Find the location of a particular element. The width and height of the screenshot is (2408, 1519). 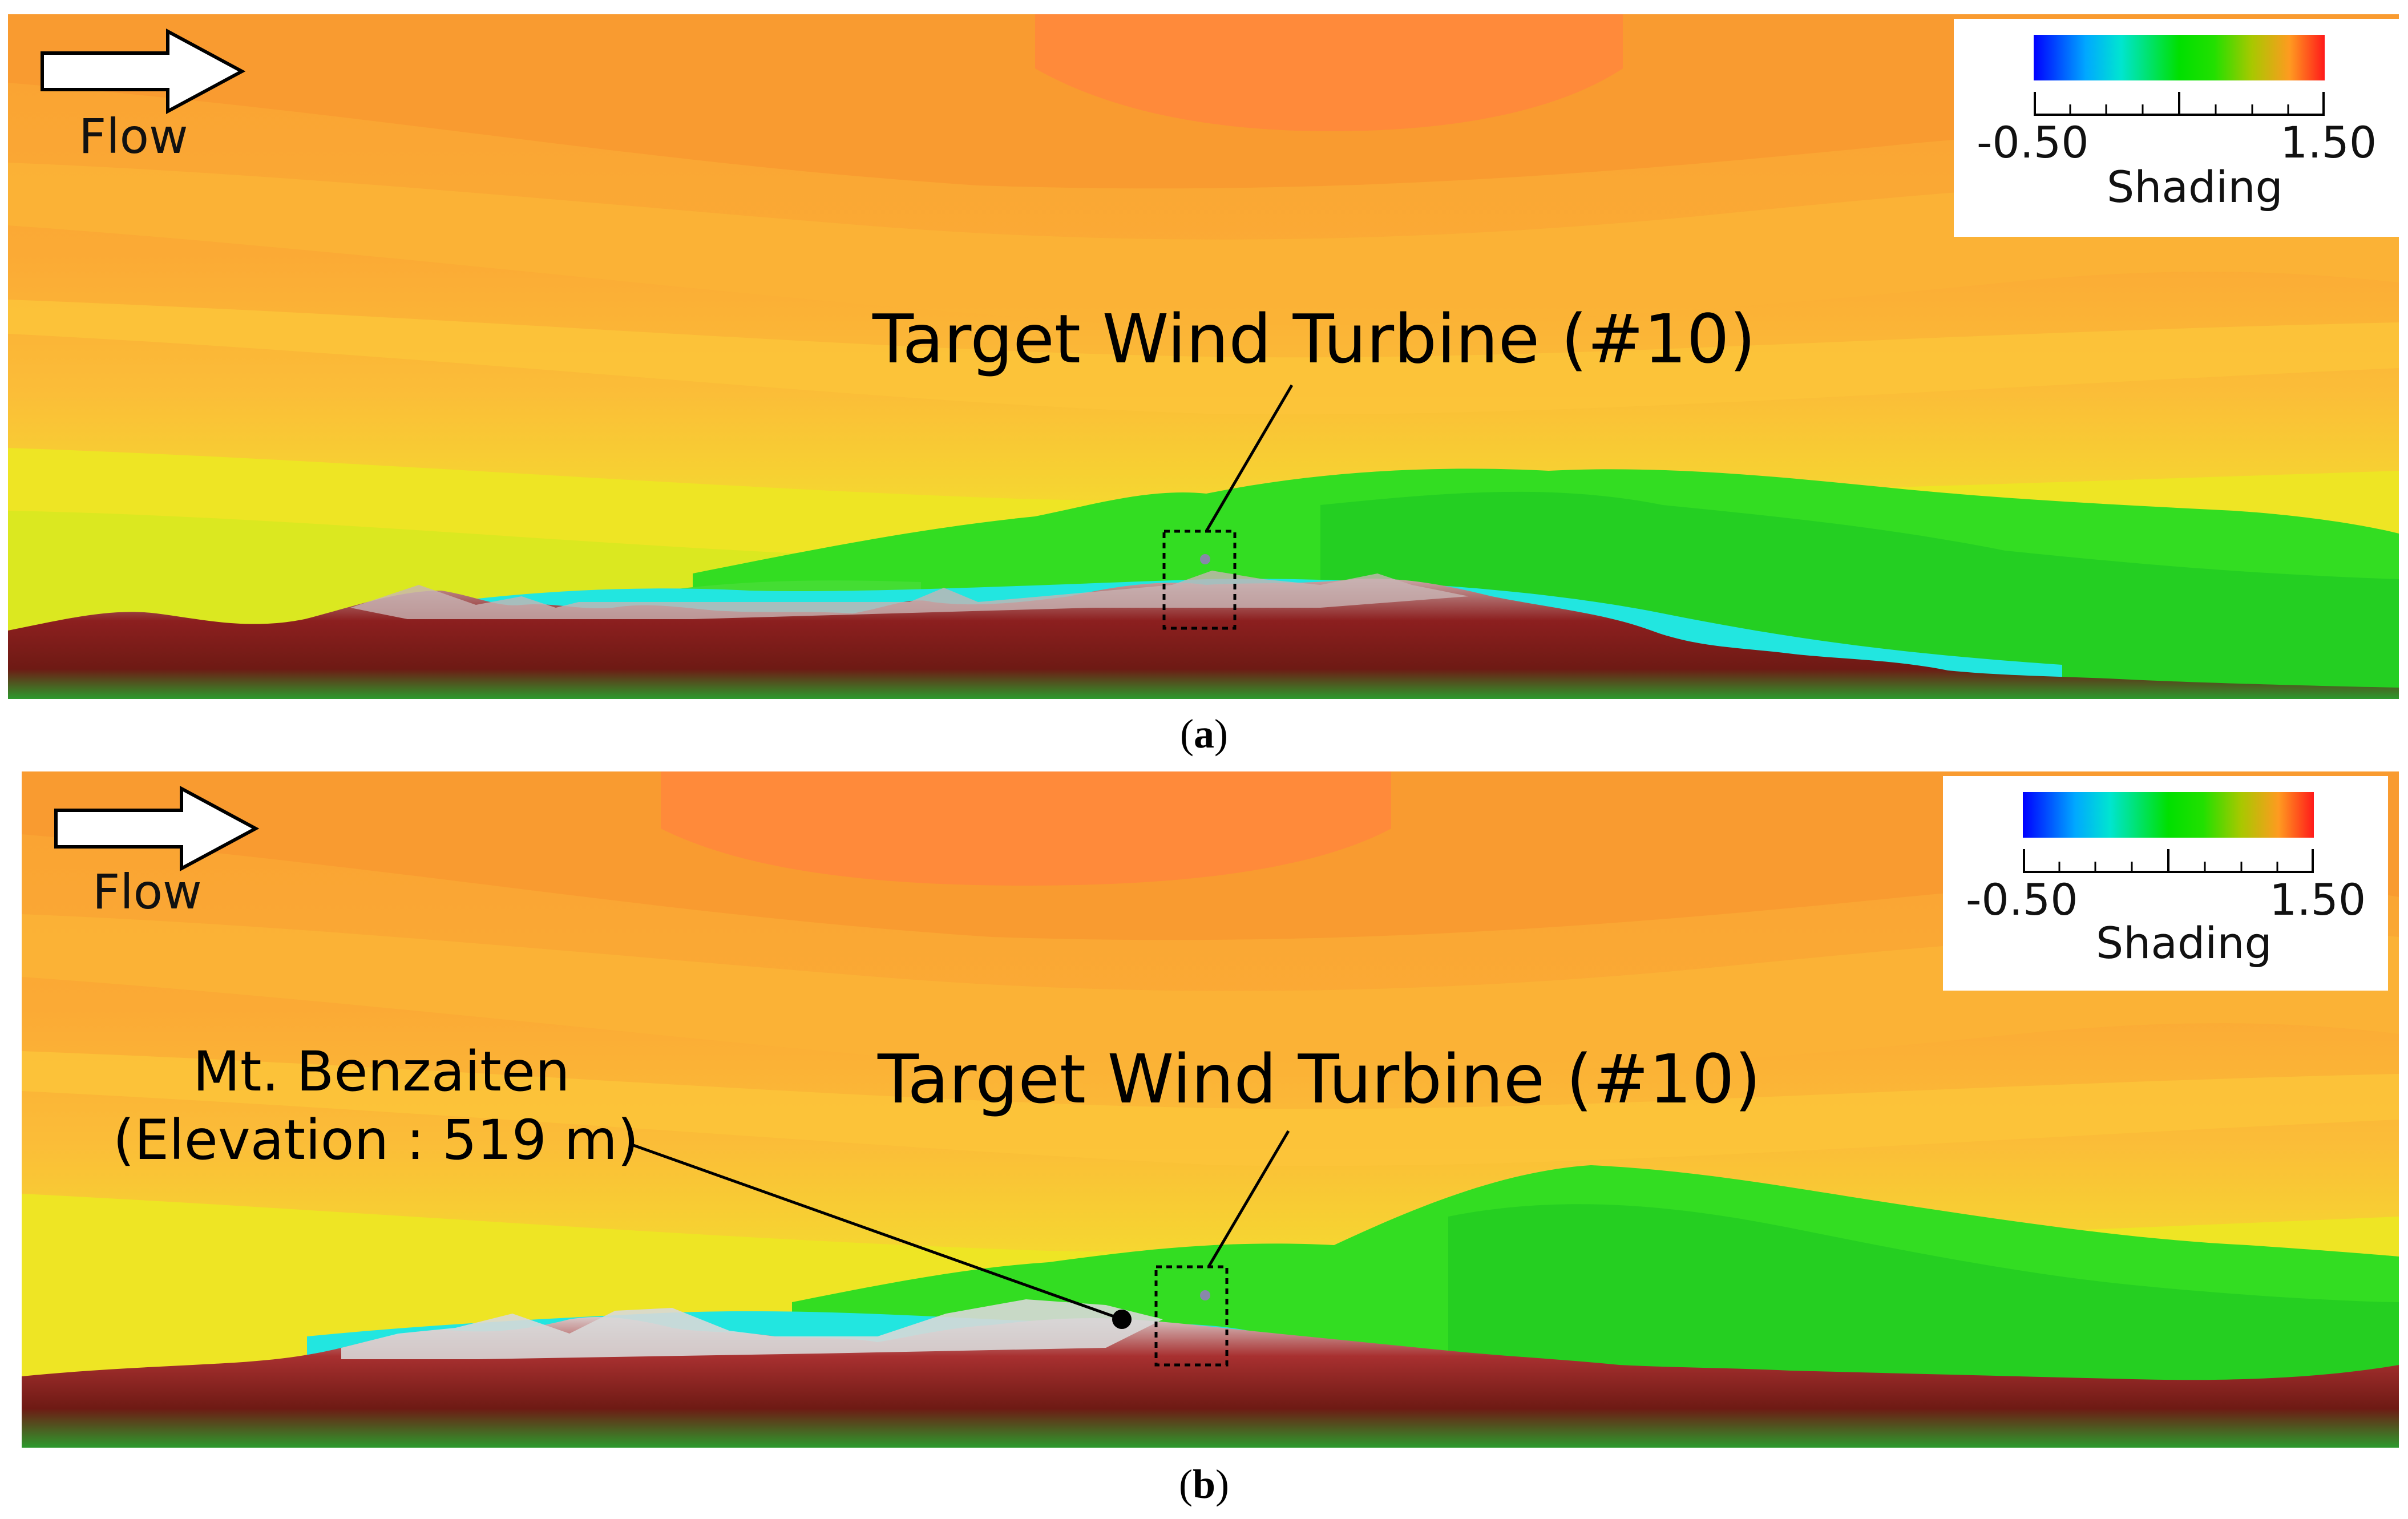

mountain-label-name: Mt. Benzaiten is located at coordinates (381, 1072).